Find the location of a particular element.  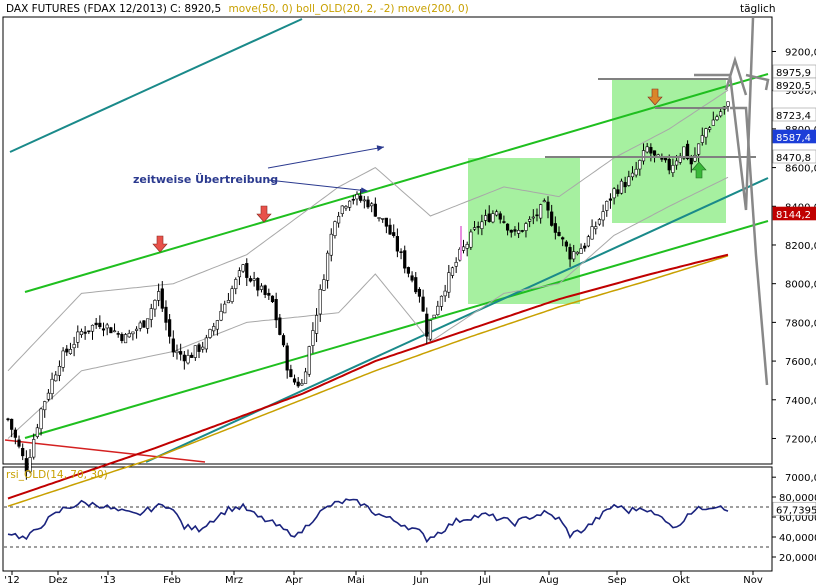

autumn-rally-zone is located at coordinates (669, 151).